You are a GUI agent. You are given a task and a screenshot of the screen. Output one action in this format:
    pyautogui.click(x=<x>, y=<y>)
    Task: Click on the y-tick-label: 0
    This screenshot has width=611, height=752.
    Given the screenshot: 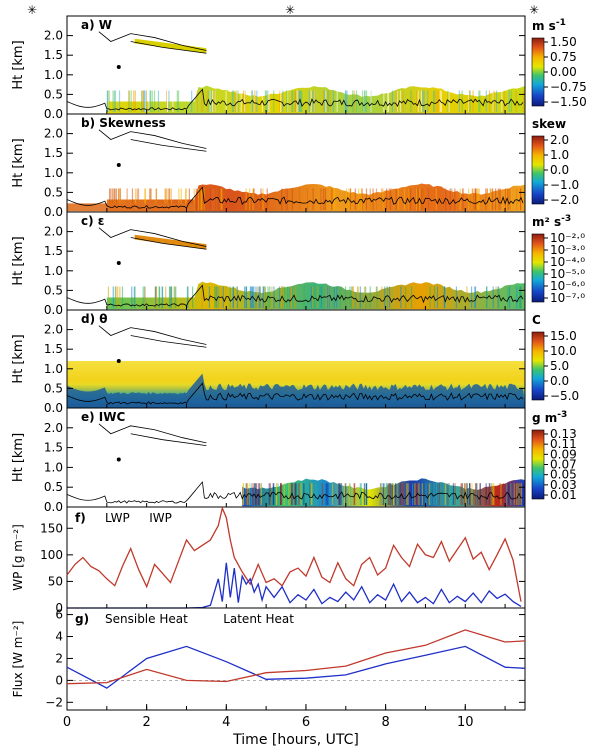 What is the action you would take?
    pyautogui.click(x=59, y=680)
    